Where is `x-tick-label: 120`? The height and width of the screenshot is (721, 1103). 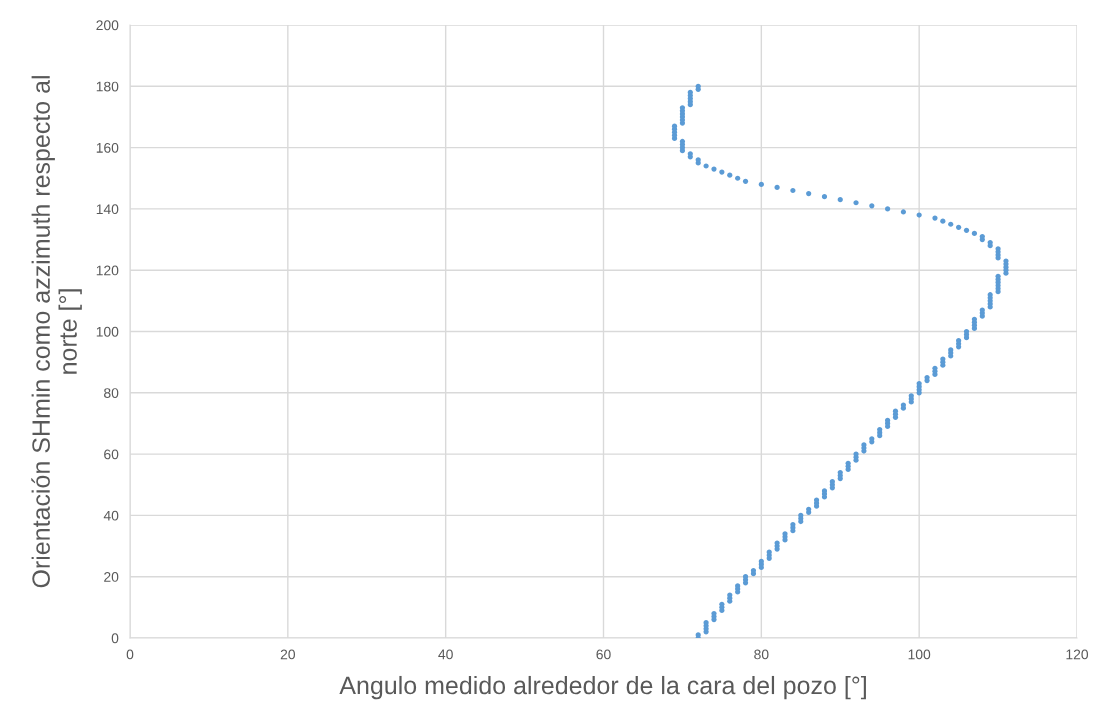
x-tick-label: 120 is located at coordinates (1077, 654).